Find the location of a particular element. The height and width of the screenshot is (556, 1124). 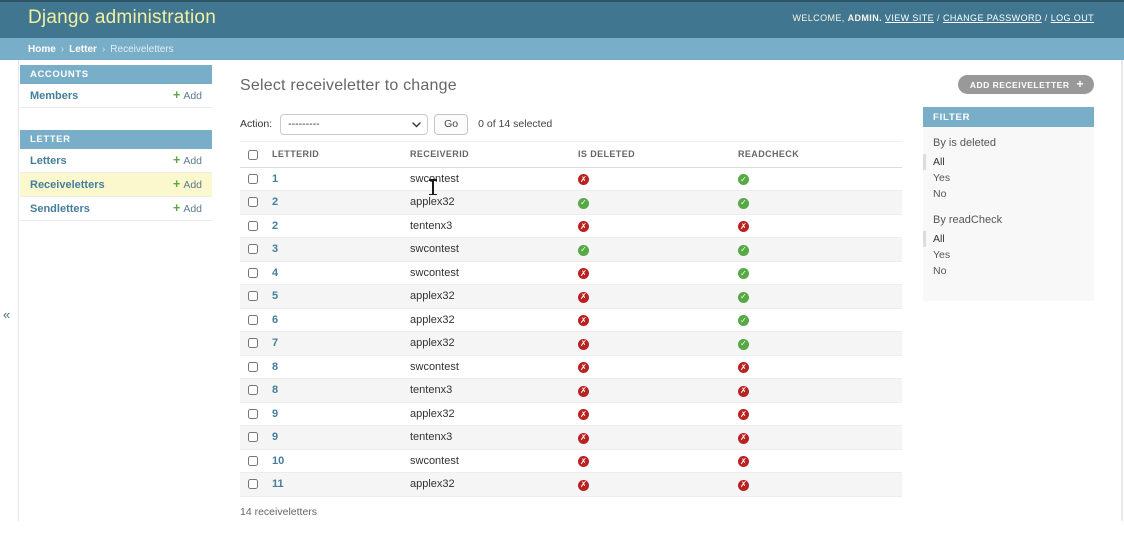

receiveletters-link: Receiveletters is located at coordinates (67, 184).